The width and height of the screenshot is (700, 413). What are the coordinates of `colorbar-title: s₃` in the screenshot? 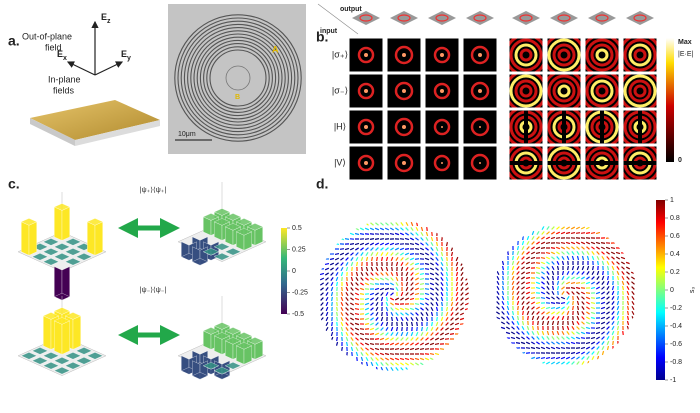 It's located at (692, 290).